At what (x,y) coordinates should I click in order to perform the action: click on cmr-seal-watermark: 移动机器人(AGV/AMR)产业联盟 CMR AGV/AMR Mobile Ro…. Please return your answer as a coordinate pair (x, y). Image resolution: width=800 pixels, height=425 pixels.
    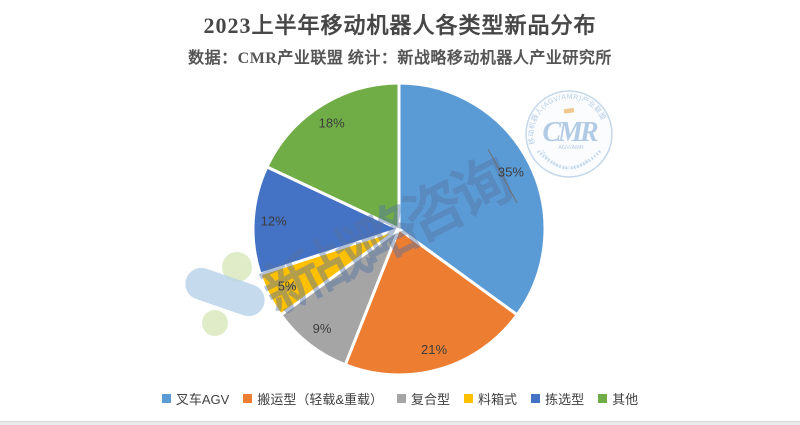
    Looking at the image, I should click on (569, 134).